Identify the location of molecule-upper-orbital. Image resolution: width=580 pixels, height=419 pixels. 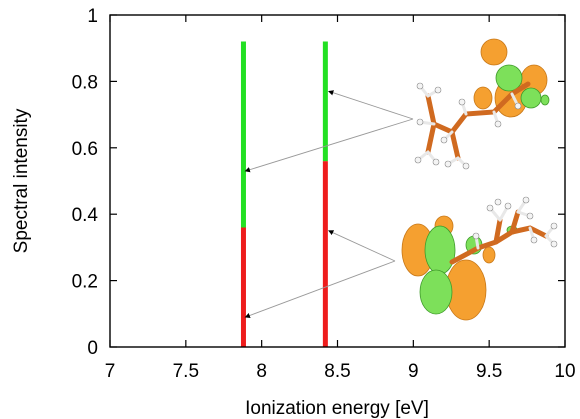
(482, 104).